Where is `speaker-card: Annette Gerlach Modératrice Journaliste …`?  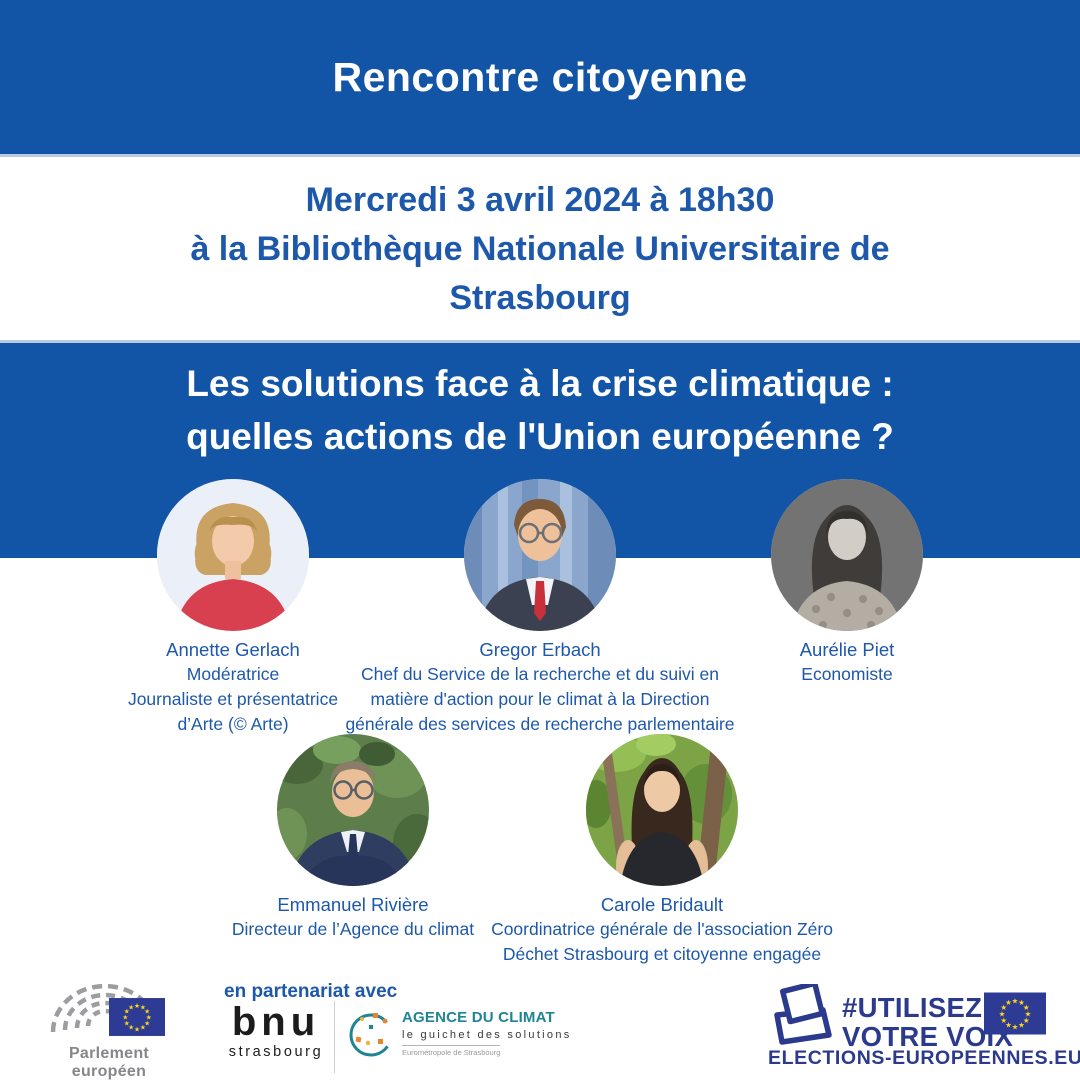 speaker-card: Annette Gerlach Modératrice Journaliste … is located at coordinates (233, 608).